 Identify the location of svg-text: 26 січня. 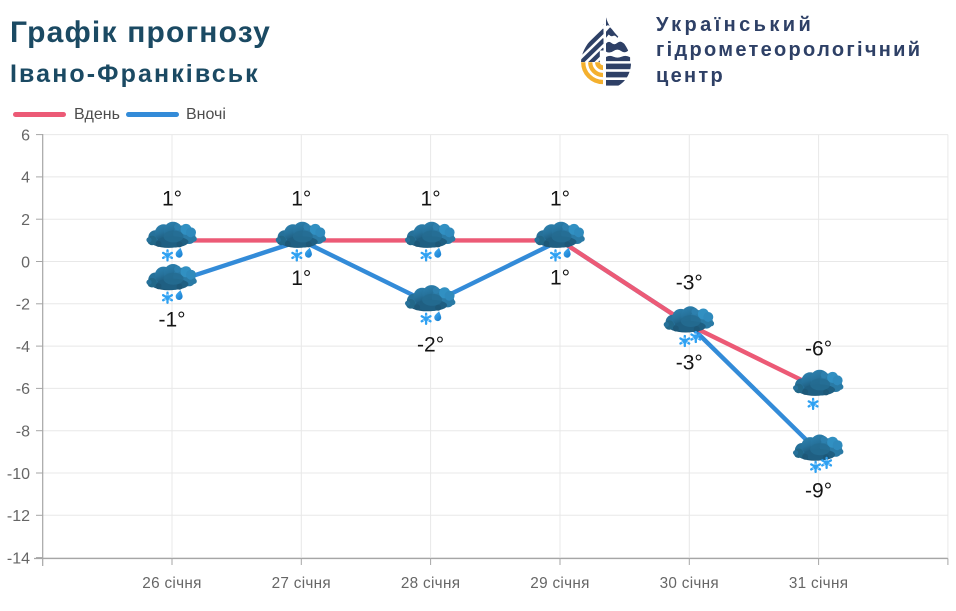
(171, 583).